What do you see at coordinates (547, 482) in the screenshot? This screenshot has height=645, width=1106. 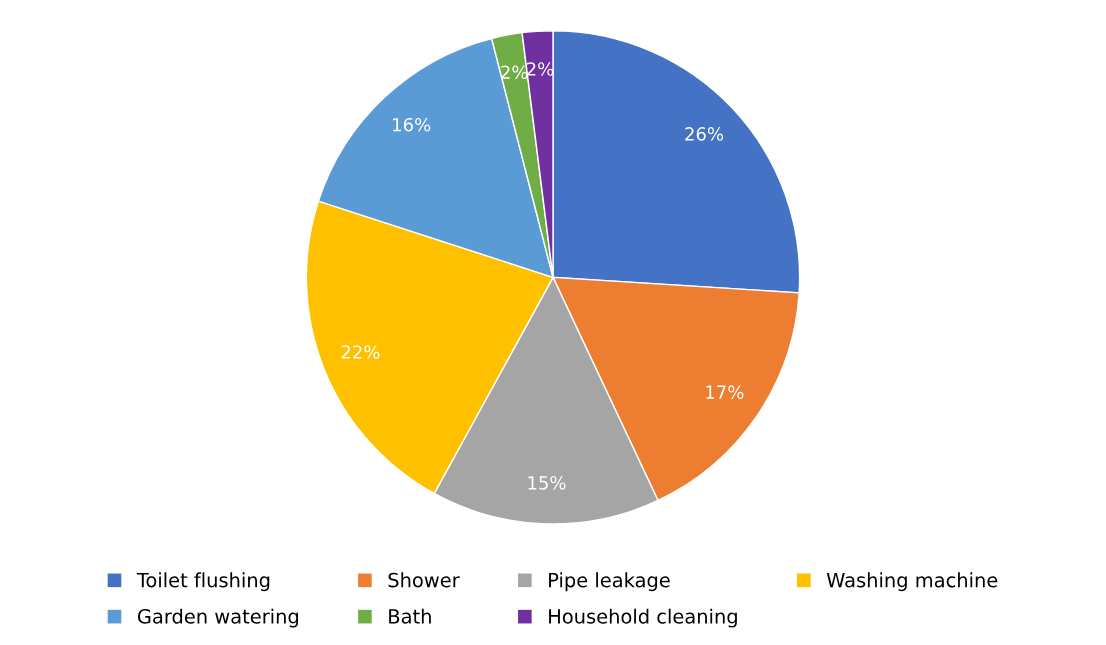 I see `data-label: 15%` at bounding box center [547, 482].